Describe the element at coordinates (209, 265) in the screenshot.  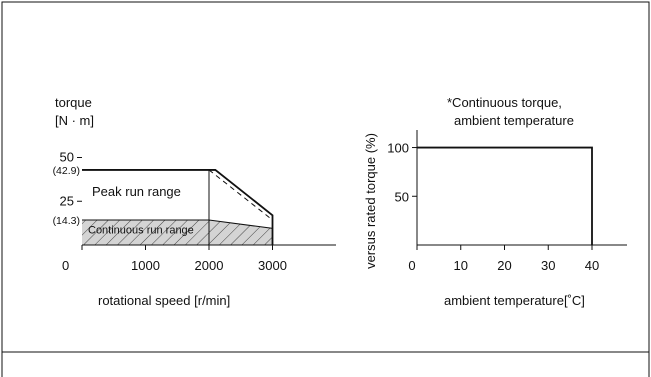
I see `torque-x-tick-label: 2000` at that location.